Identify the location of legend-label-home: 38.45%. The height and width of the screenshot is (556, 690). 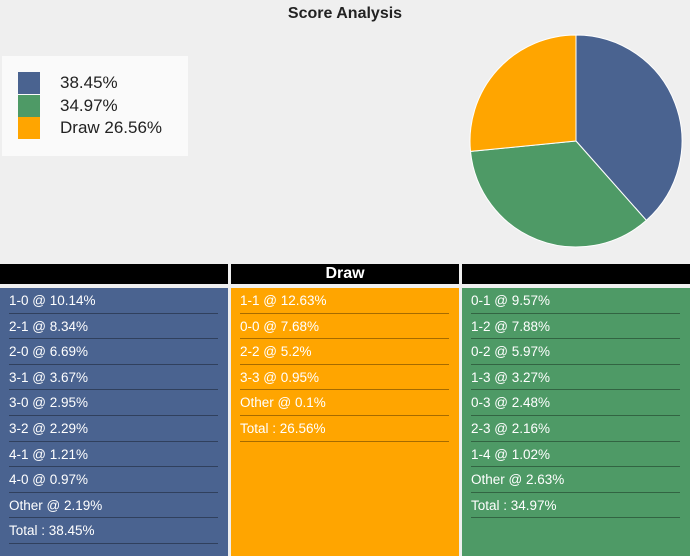
(89, 82).